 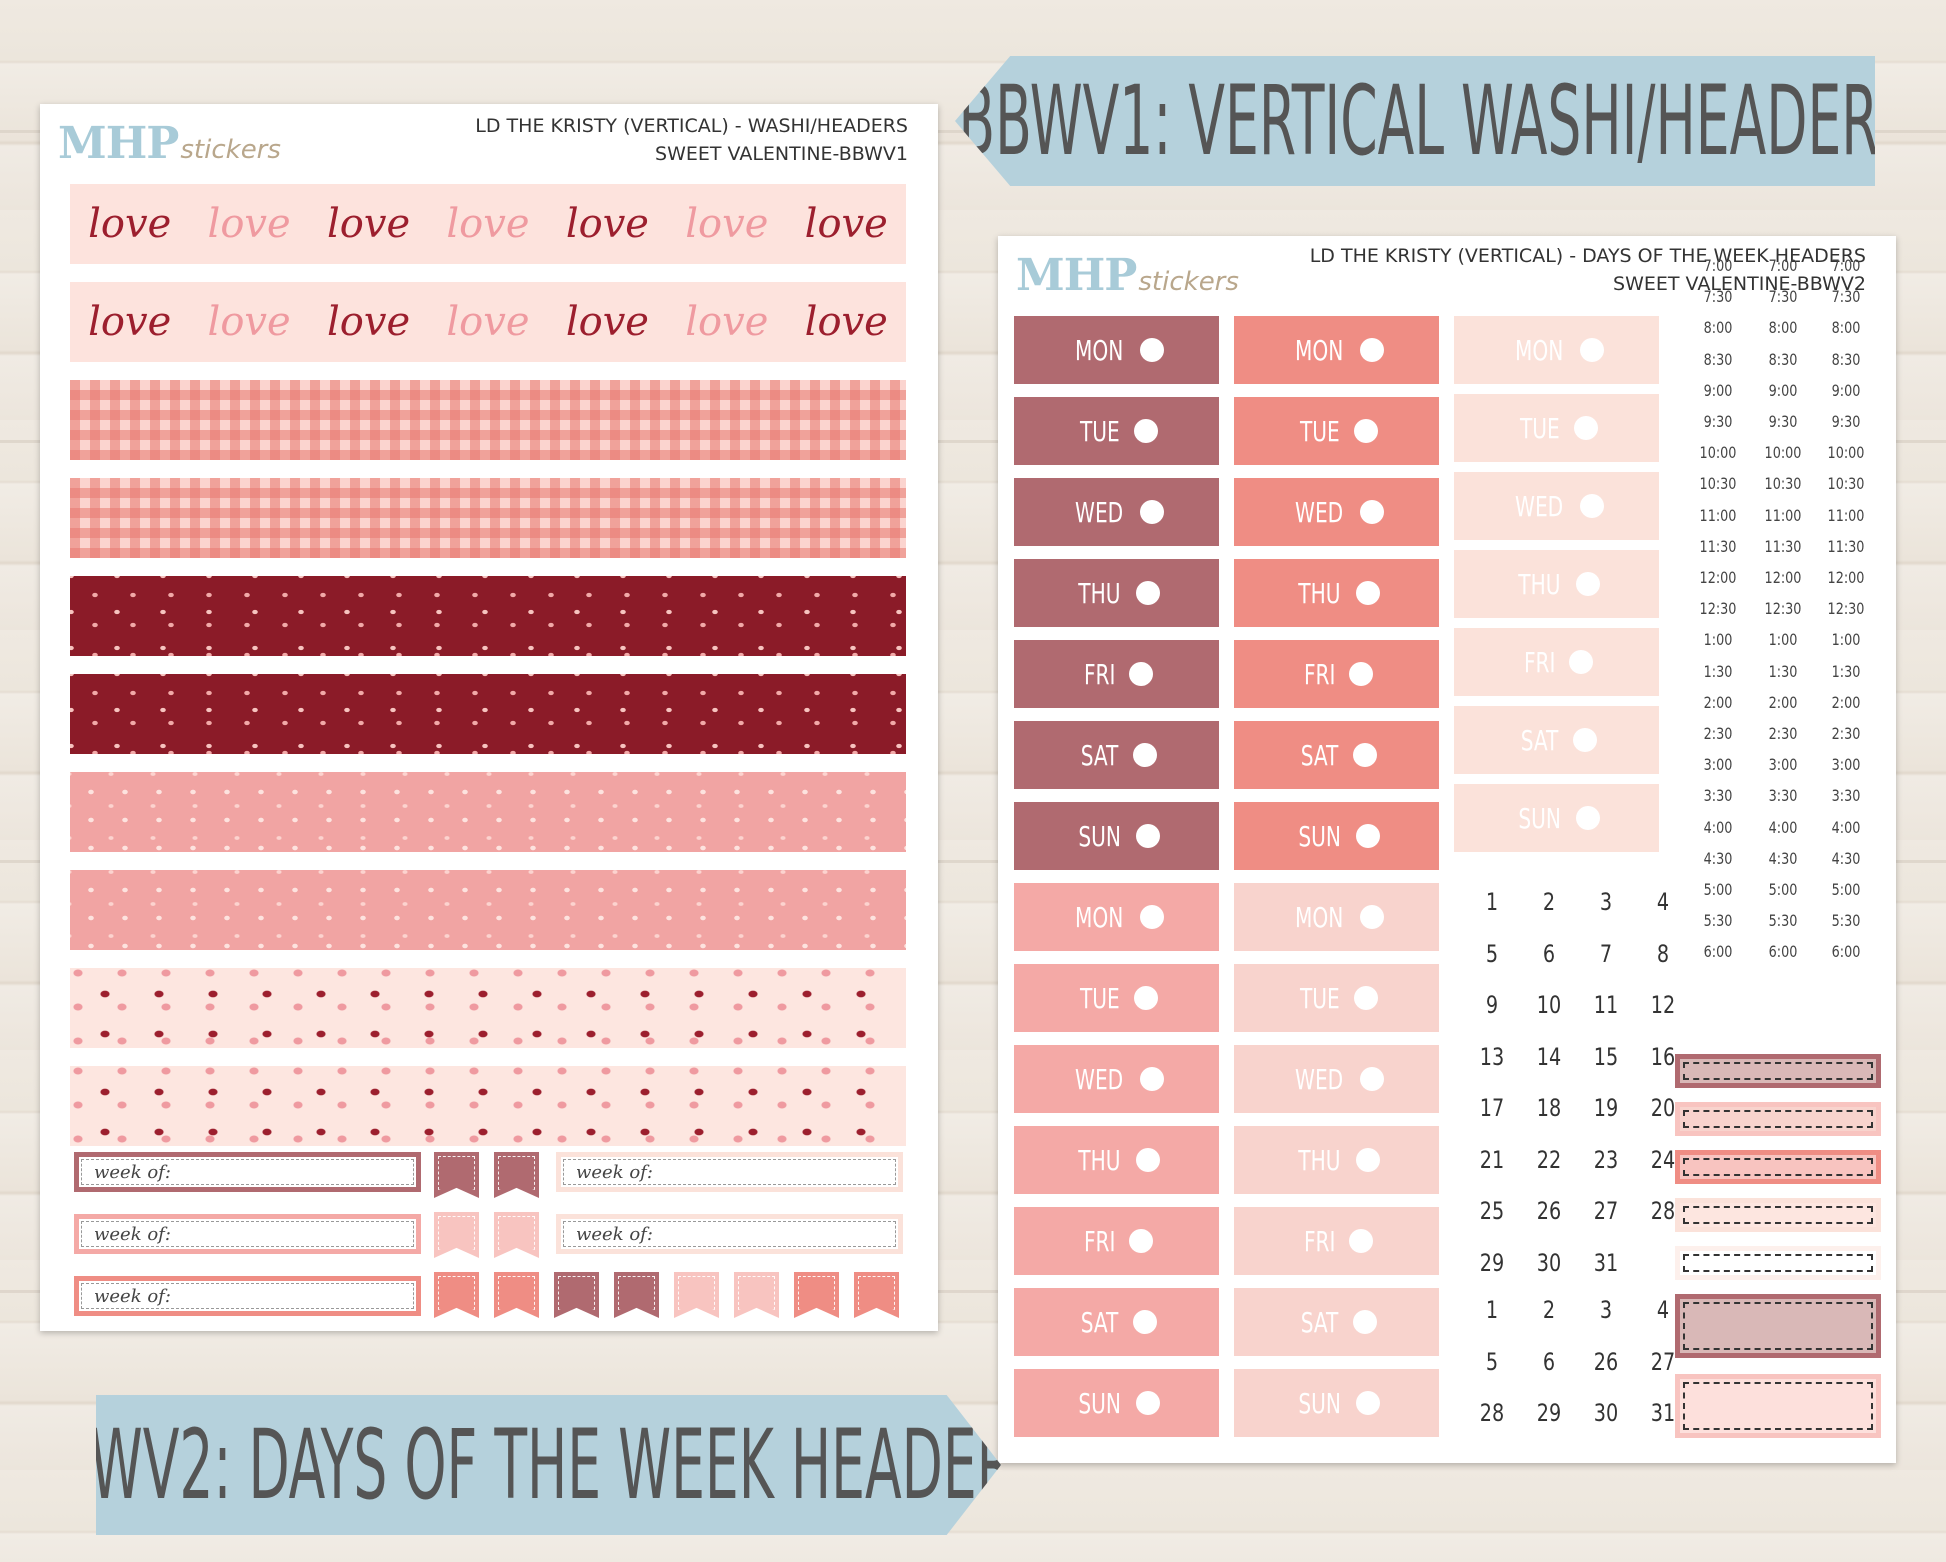 What do you see at coordinates (1319, 917) in the screenshot?
I see `day-label: MON` at bounding box center [1319, 917].